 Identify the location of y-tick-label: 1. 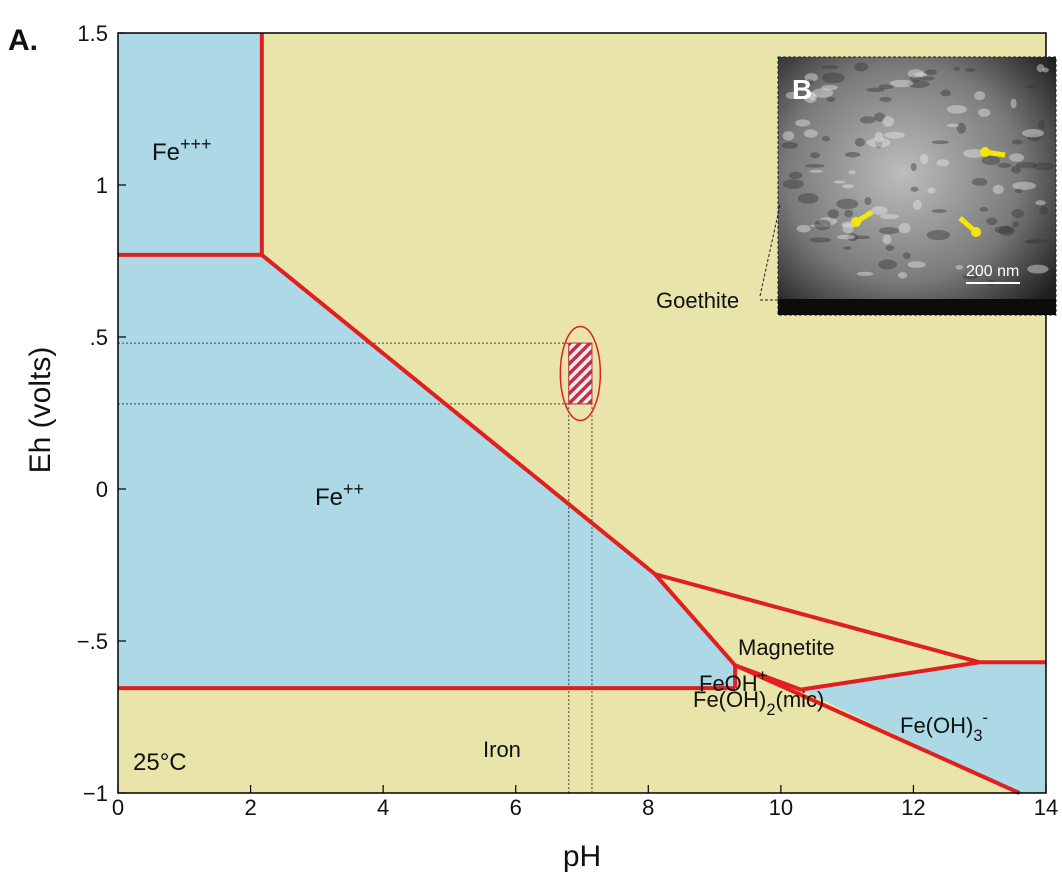
(102, 185).